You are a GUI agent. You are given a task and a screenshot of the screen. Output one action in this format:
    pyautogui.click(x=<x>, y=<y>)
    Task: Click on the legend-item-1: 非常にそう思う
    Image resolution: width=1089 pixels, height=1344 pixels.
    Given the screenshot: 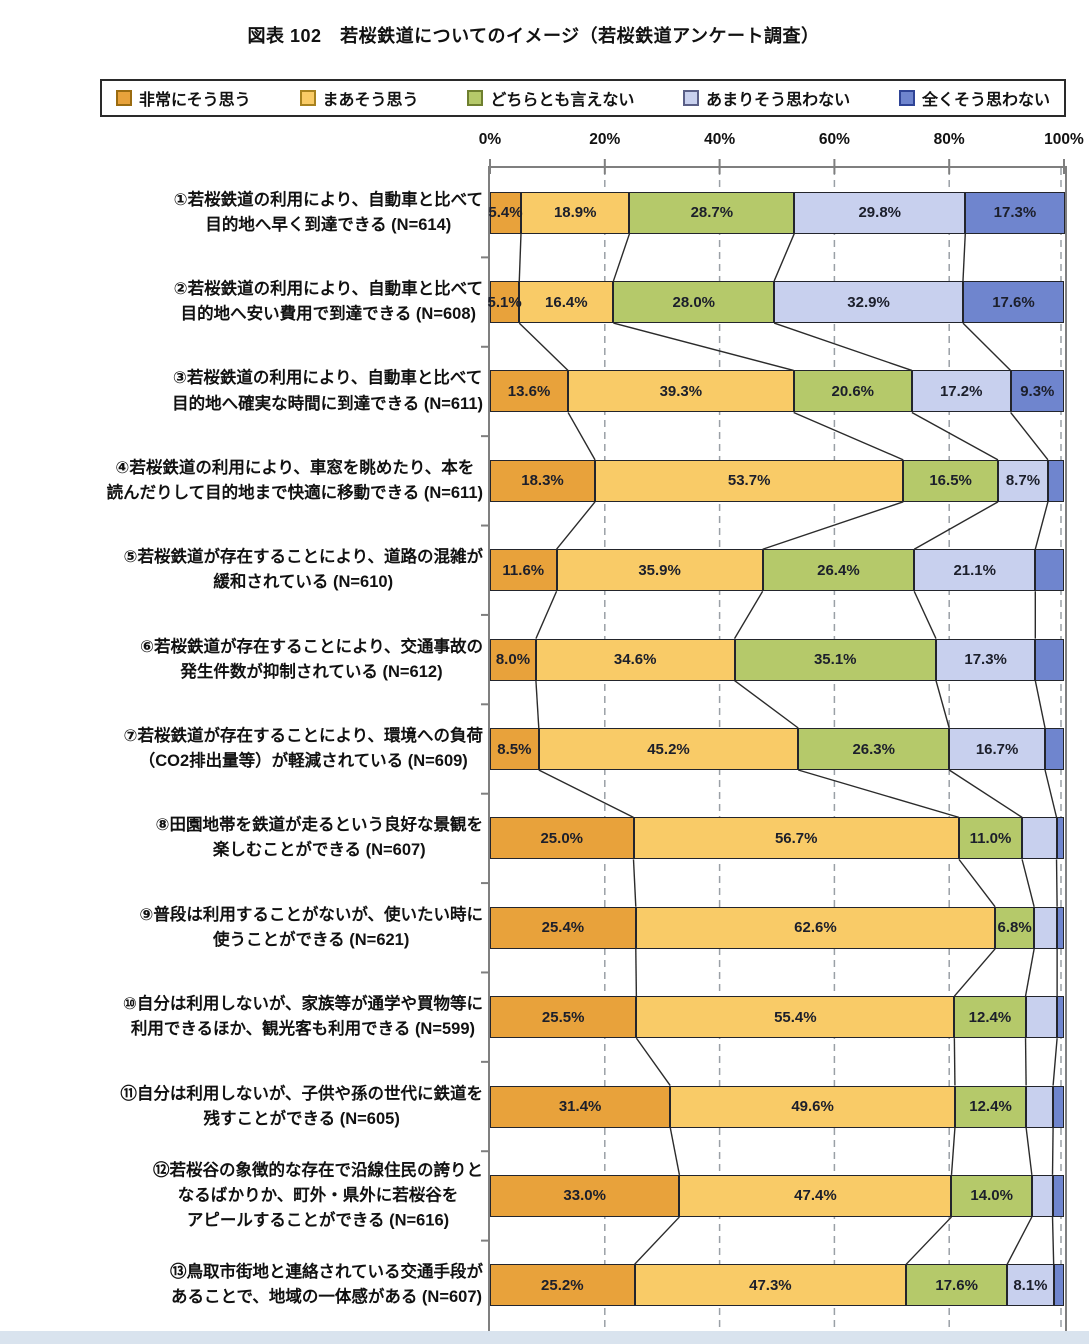 What is the action you would take?
    pyautogui.click(x=183, y=98)
    